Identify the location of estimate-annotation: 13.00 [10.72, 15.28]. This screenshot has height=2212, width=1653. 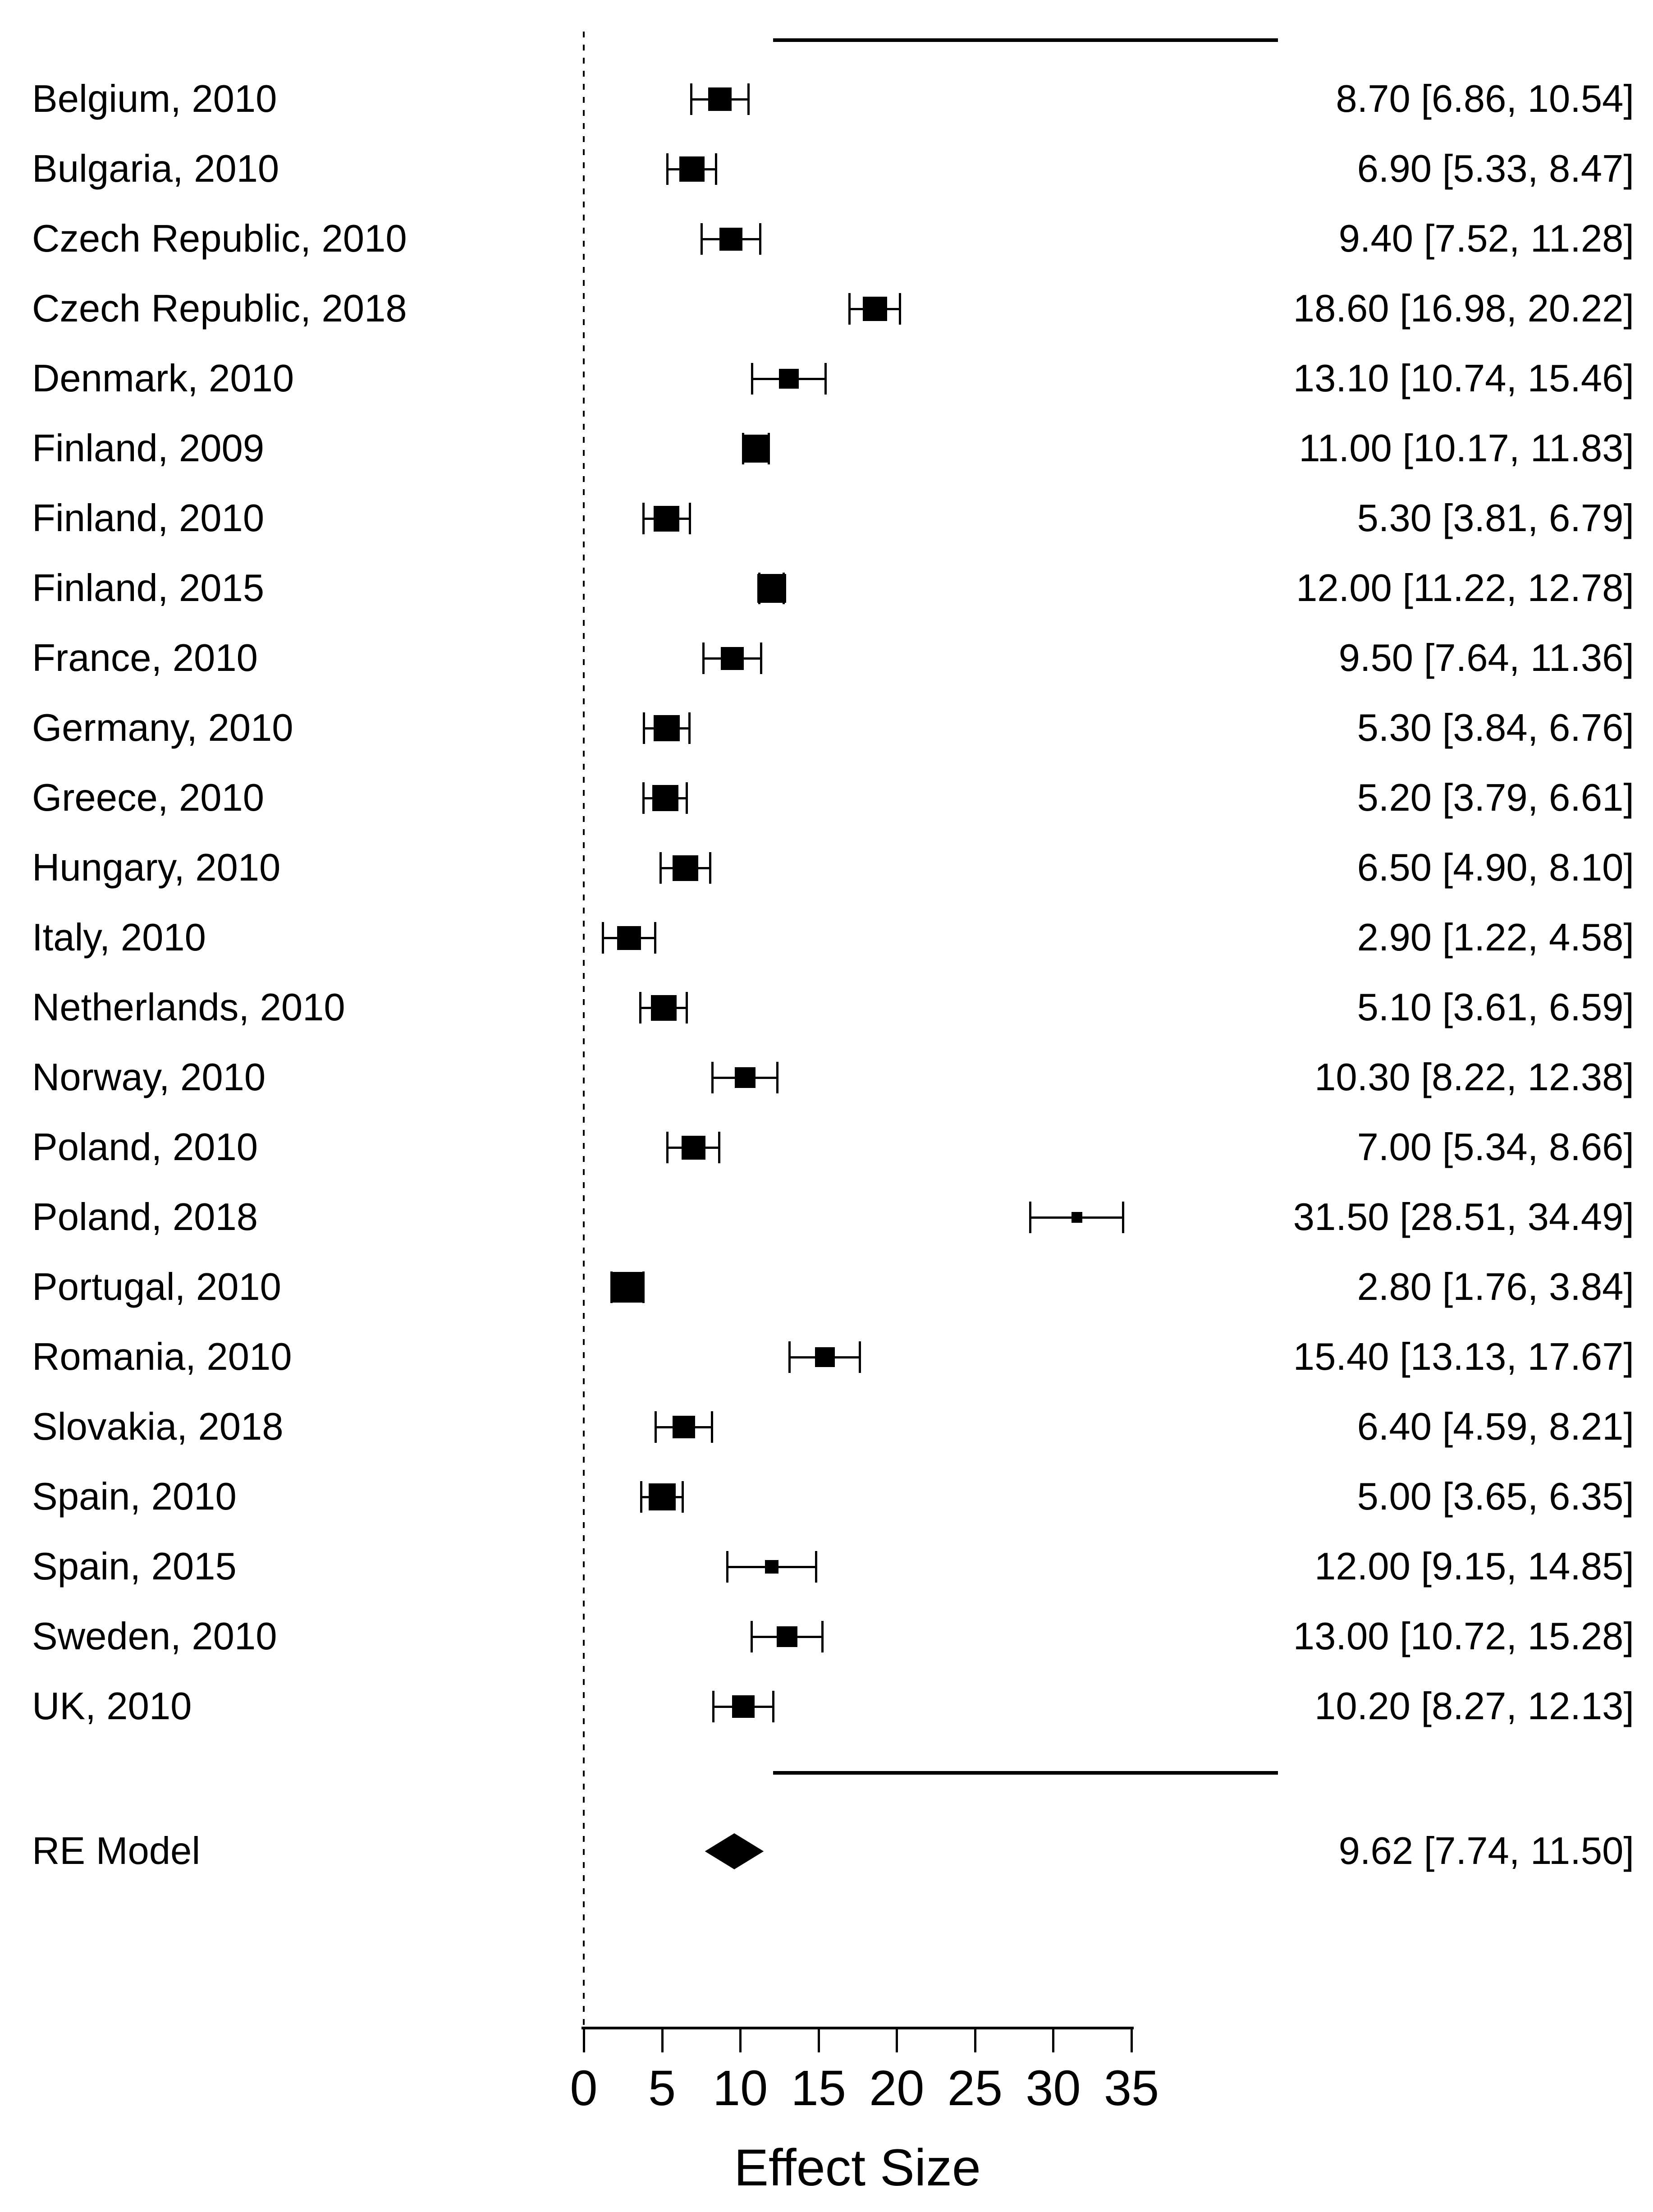
(1463, 1637).